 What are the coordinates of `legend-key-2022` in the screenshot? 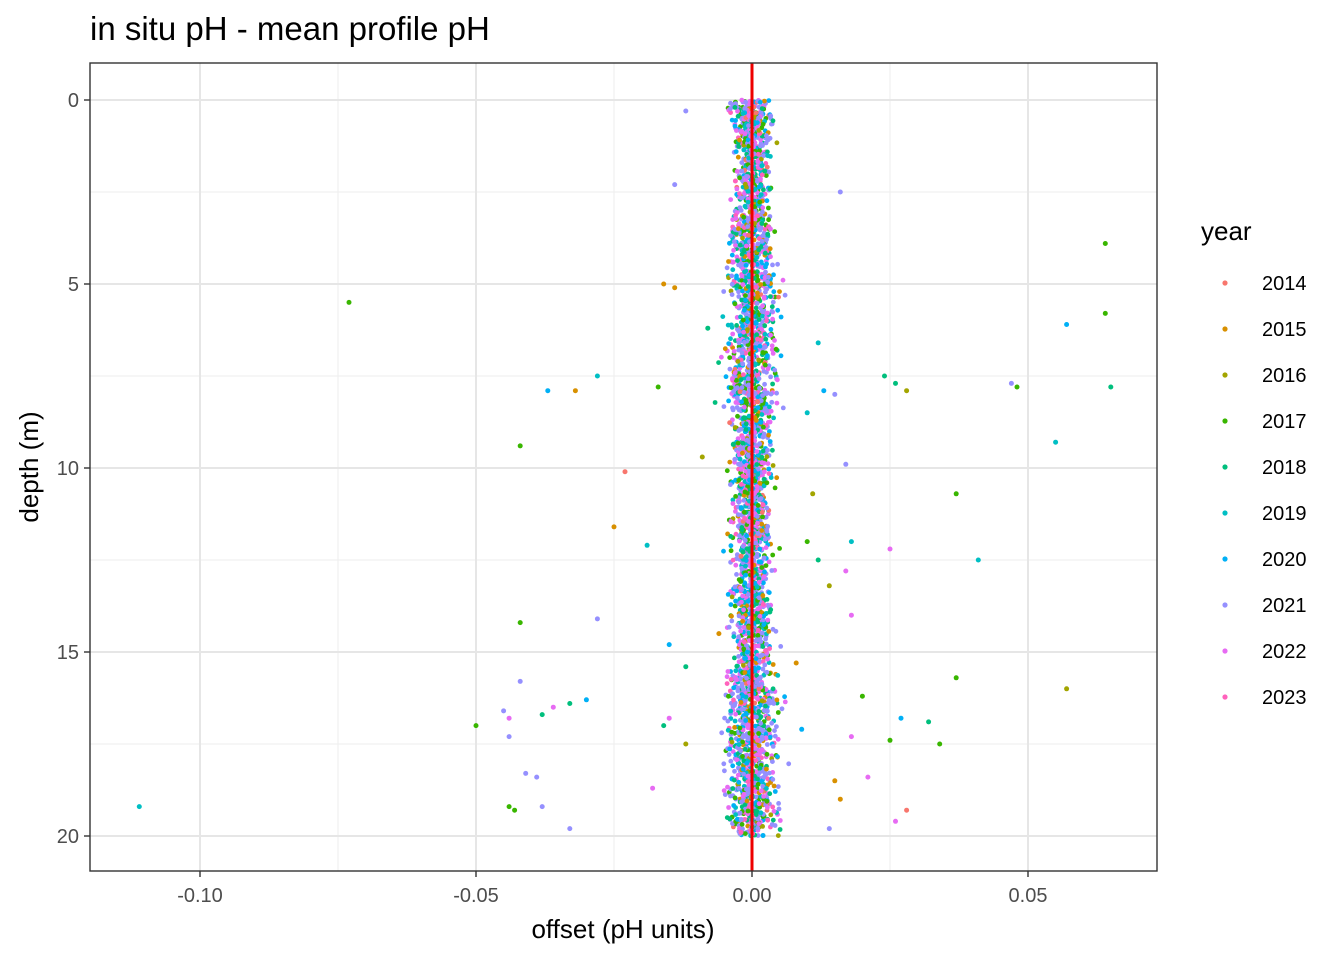 It's located at (1225, 651).